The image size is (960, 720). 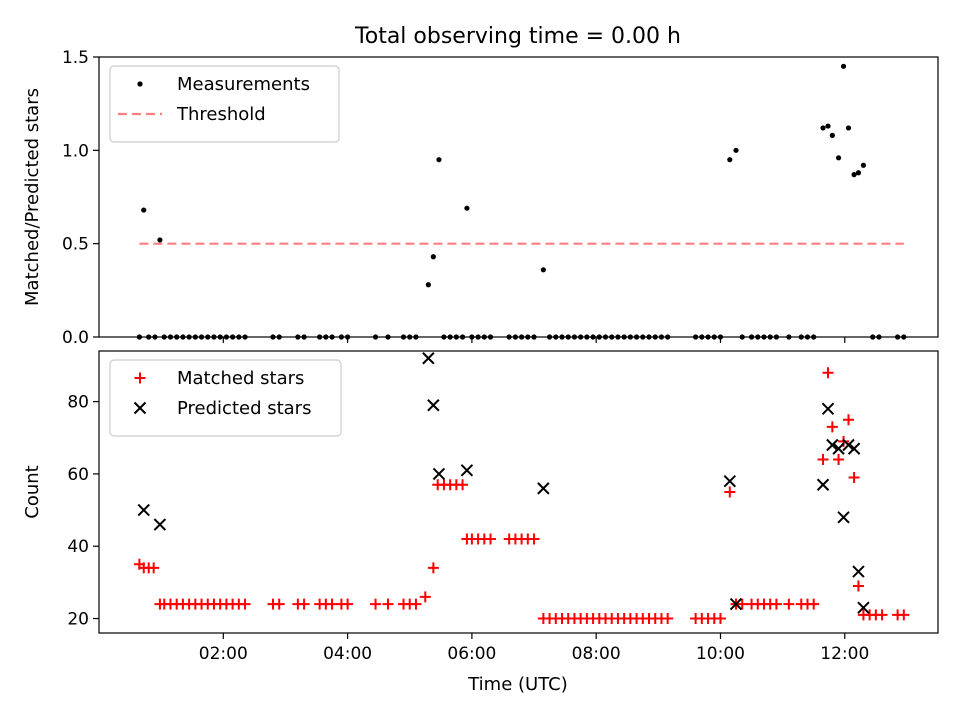 What do you see at coordinates (32, 491) in the screenshot?
I see `count-panel-ylabel: Count` at bounding box center [32, 491].